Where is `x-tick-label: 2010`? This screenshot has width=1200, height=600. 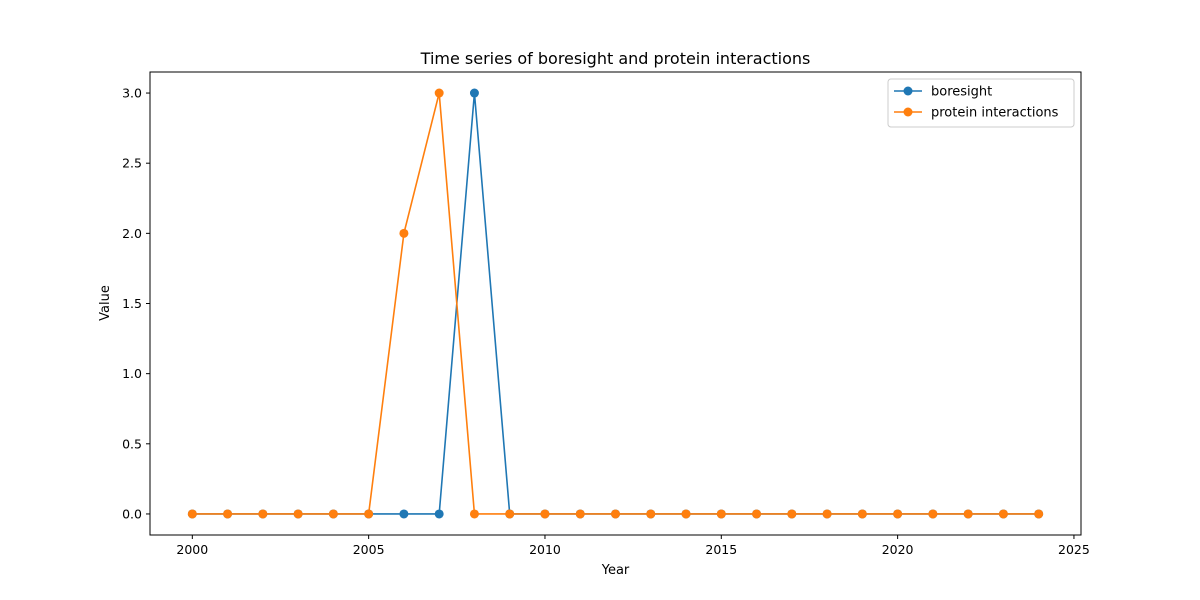 x-tick-label: 2010 is located at coordinates (545, 549).